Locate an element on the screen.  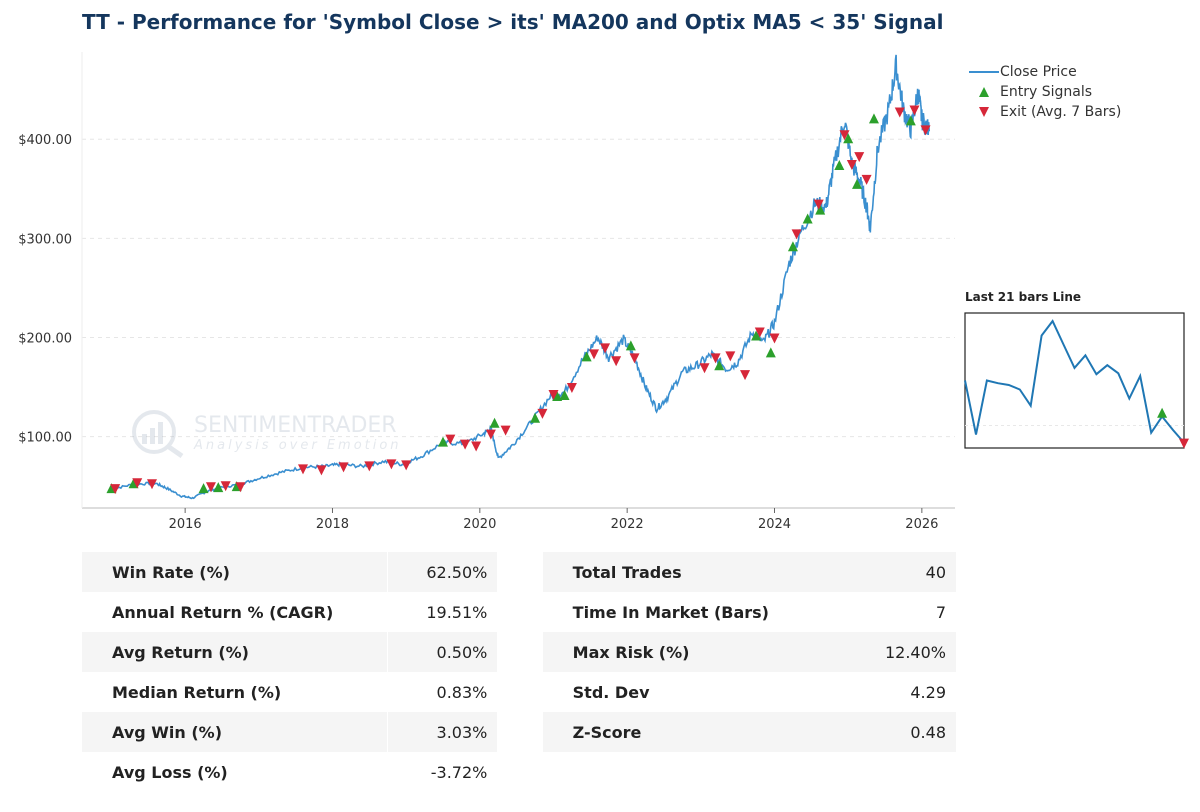
stat-value: 12.40% is located at coordinates (901, 652).